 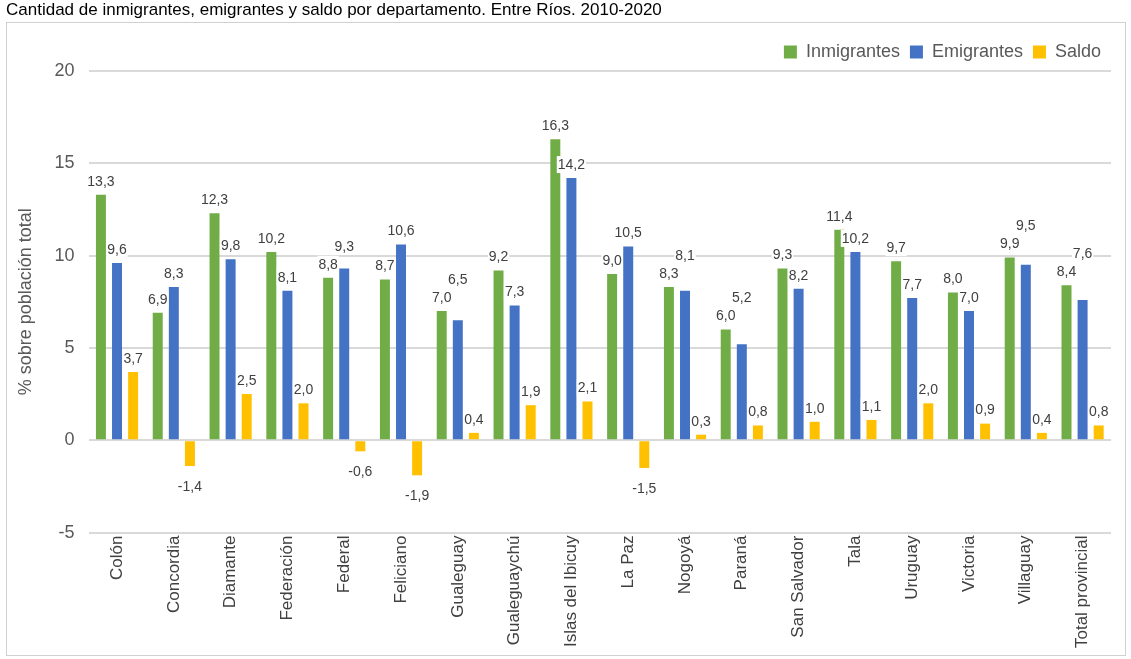 What do you see at coordinates (1025, 570) in the screenshot?
I see `x-tick-label: Villaguay` at bounding box center [1025, 570].